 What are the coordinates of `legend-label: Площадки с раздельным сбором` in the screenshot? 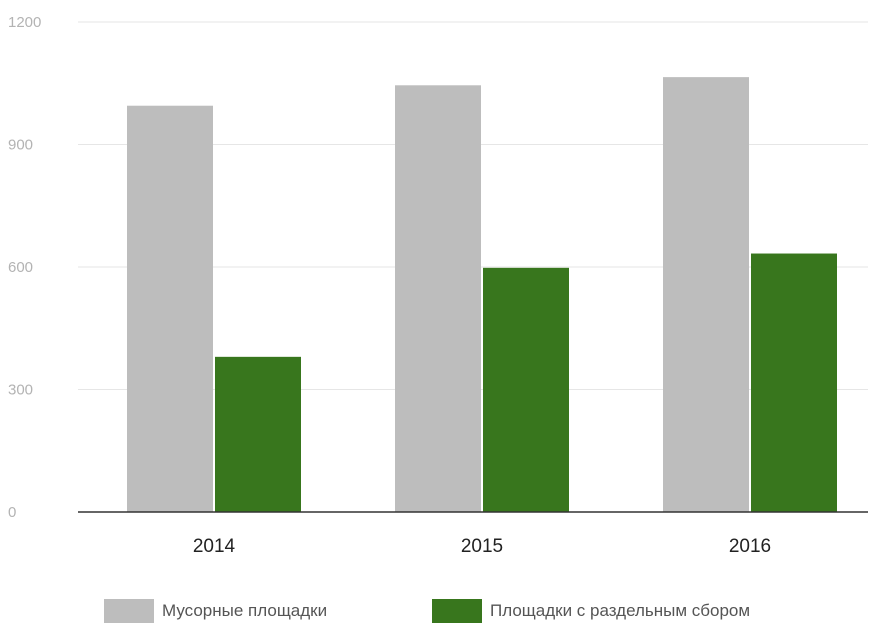 It's located at (620, 610).